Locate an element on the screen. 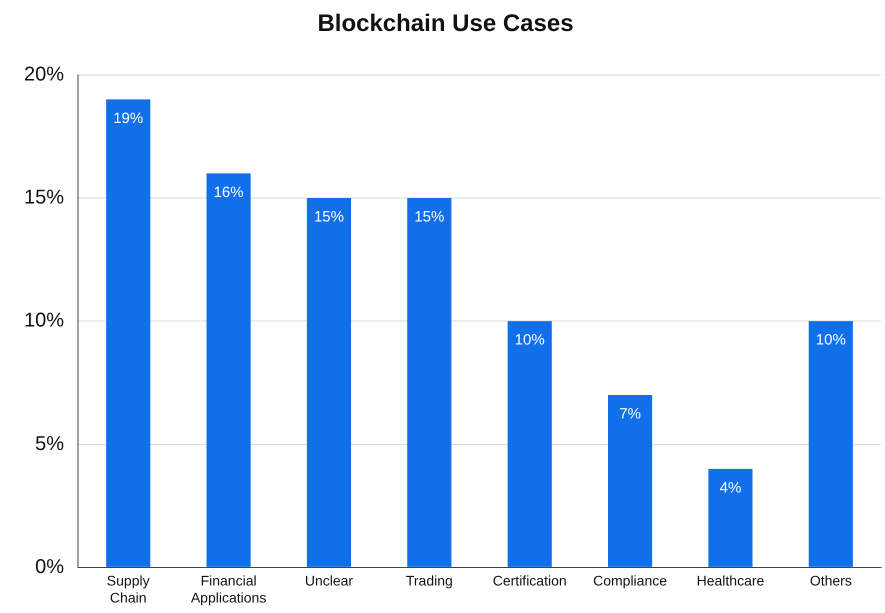 The width and height of the screenshot is (885, 613). x-tick-label: Unclear is located at coordinates (329, 580).